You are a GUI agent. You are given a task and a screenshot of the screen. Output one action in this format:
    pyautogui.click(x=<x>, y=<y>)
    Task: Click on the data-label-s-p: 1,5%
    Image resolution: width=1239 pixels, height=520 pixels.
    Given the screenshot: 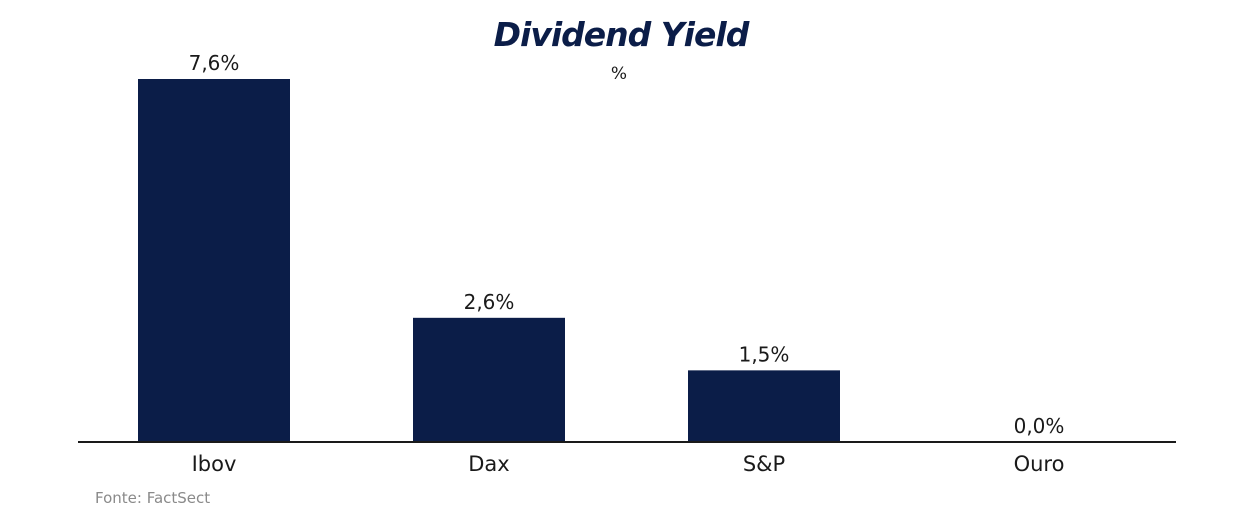 What is the action you would take?
    pyautogui.click(x=764, y=354)
    